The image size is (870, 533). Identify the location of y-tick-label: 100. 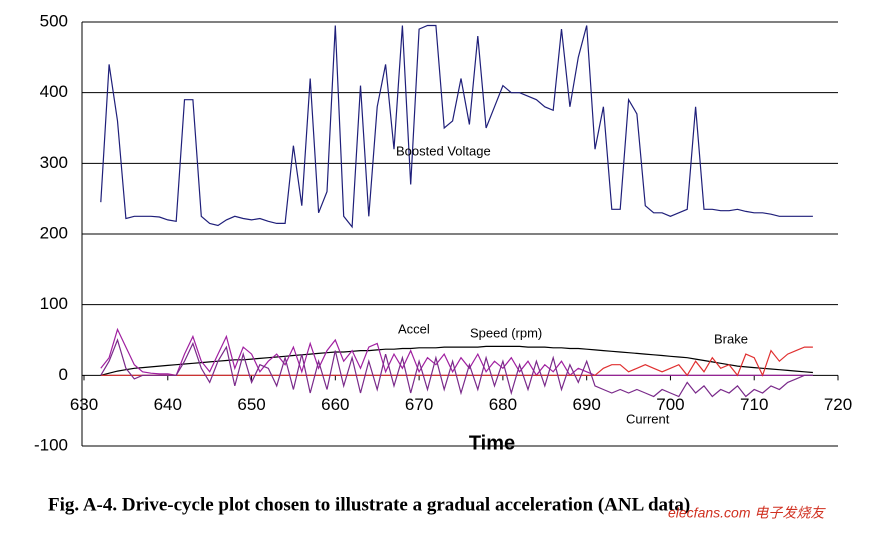
(54, 303).